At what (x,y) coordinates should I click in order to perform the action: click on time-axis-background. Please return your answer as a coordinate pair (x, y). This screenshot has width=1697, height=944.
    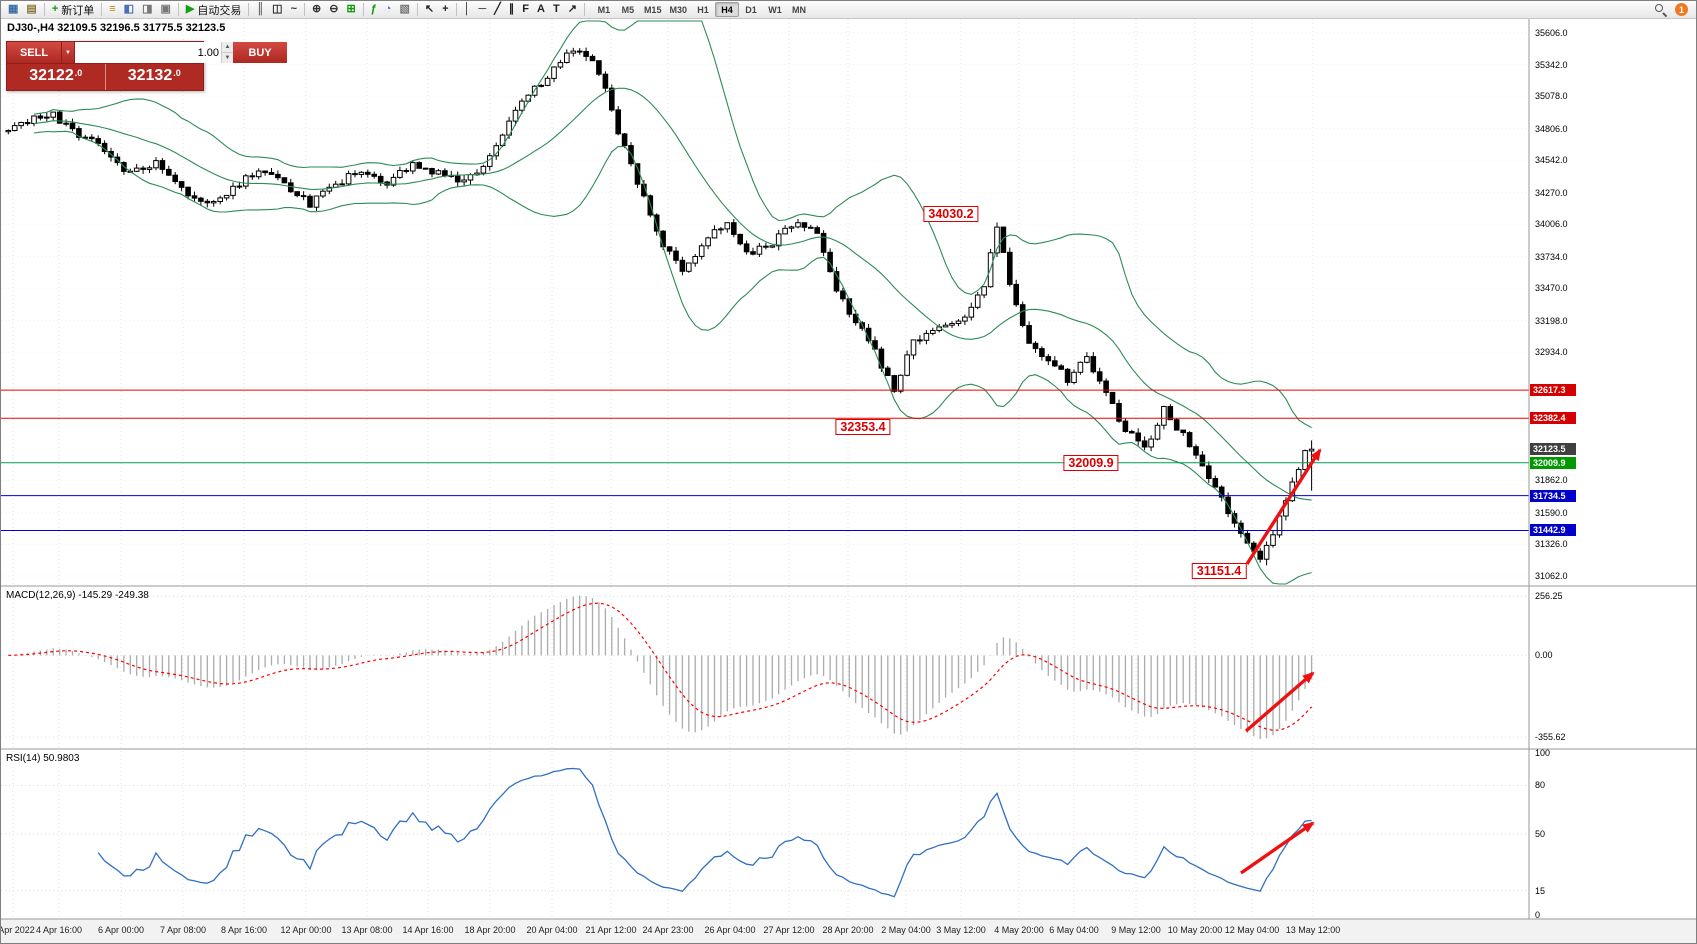
    Looking at the image, I should click on (848, 931).